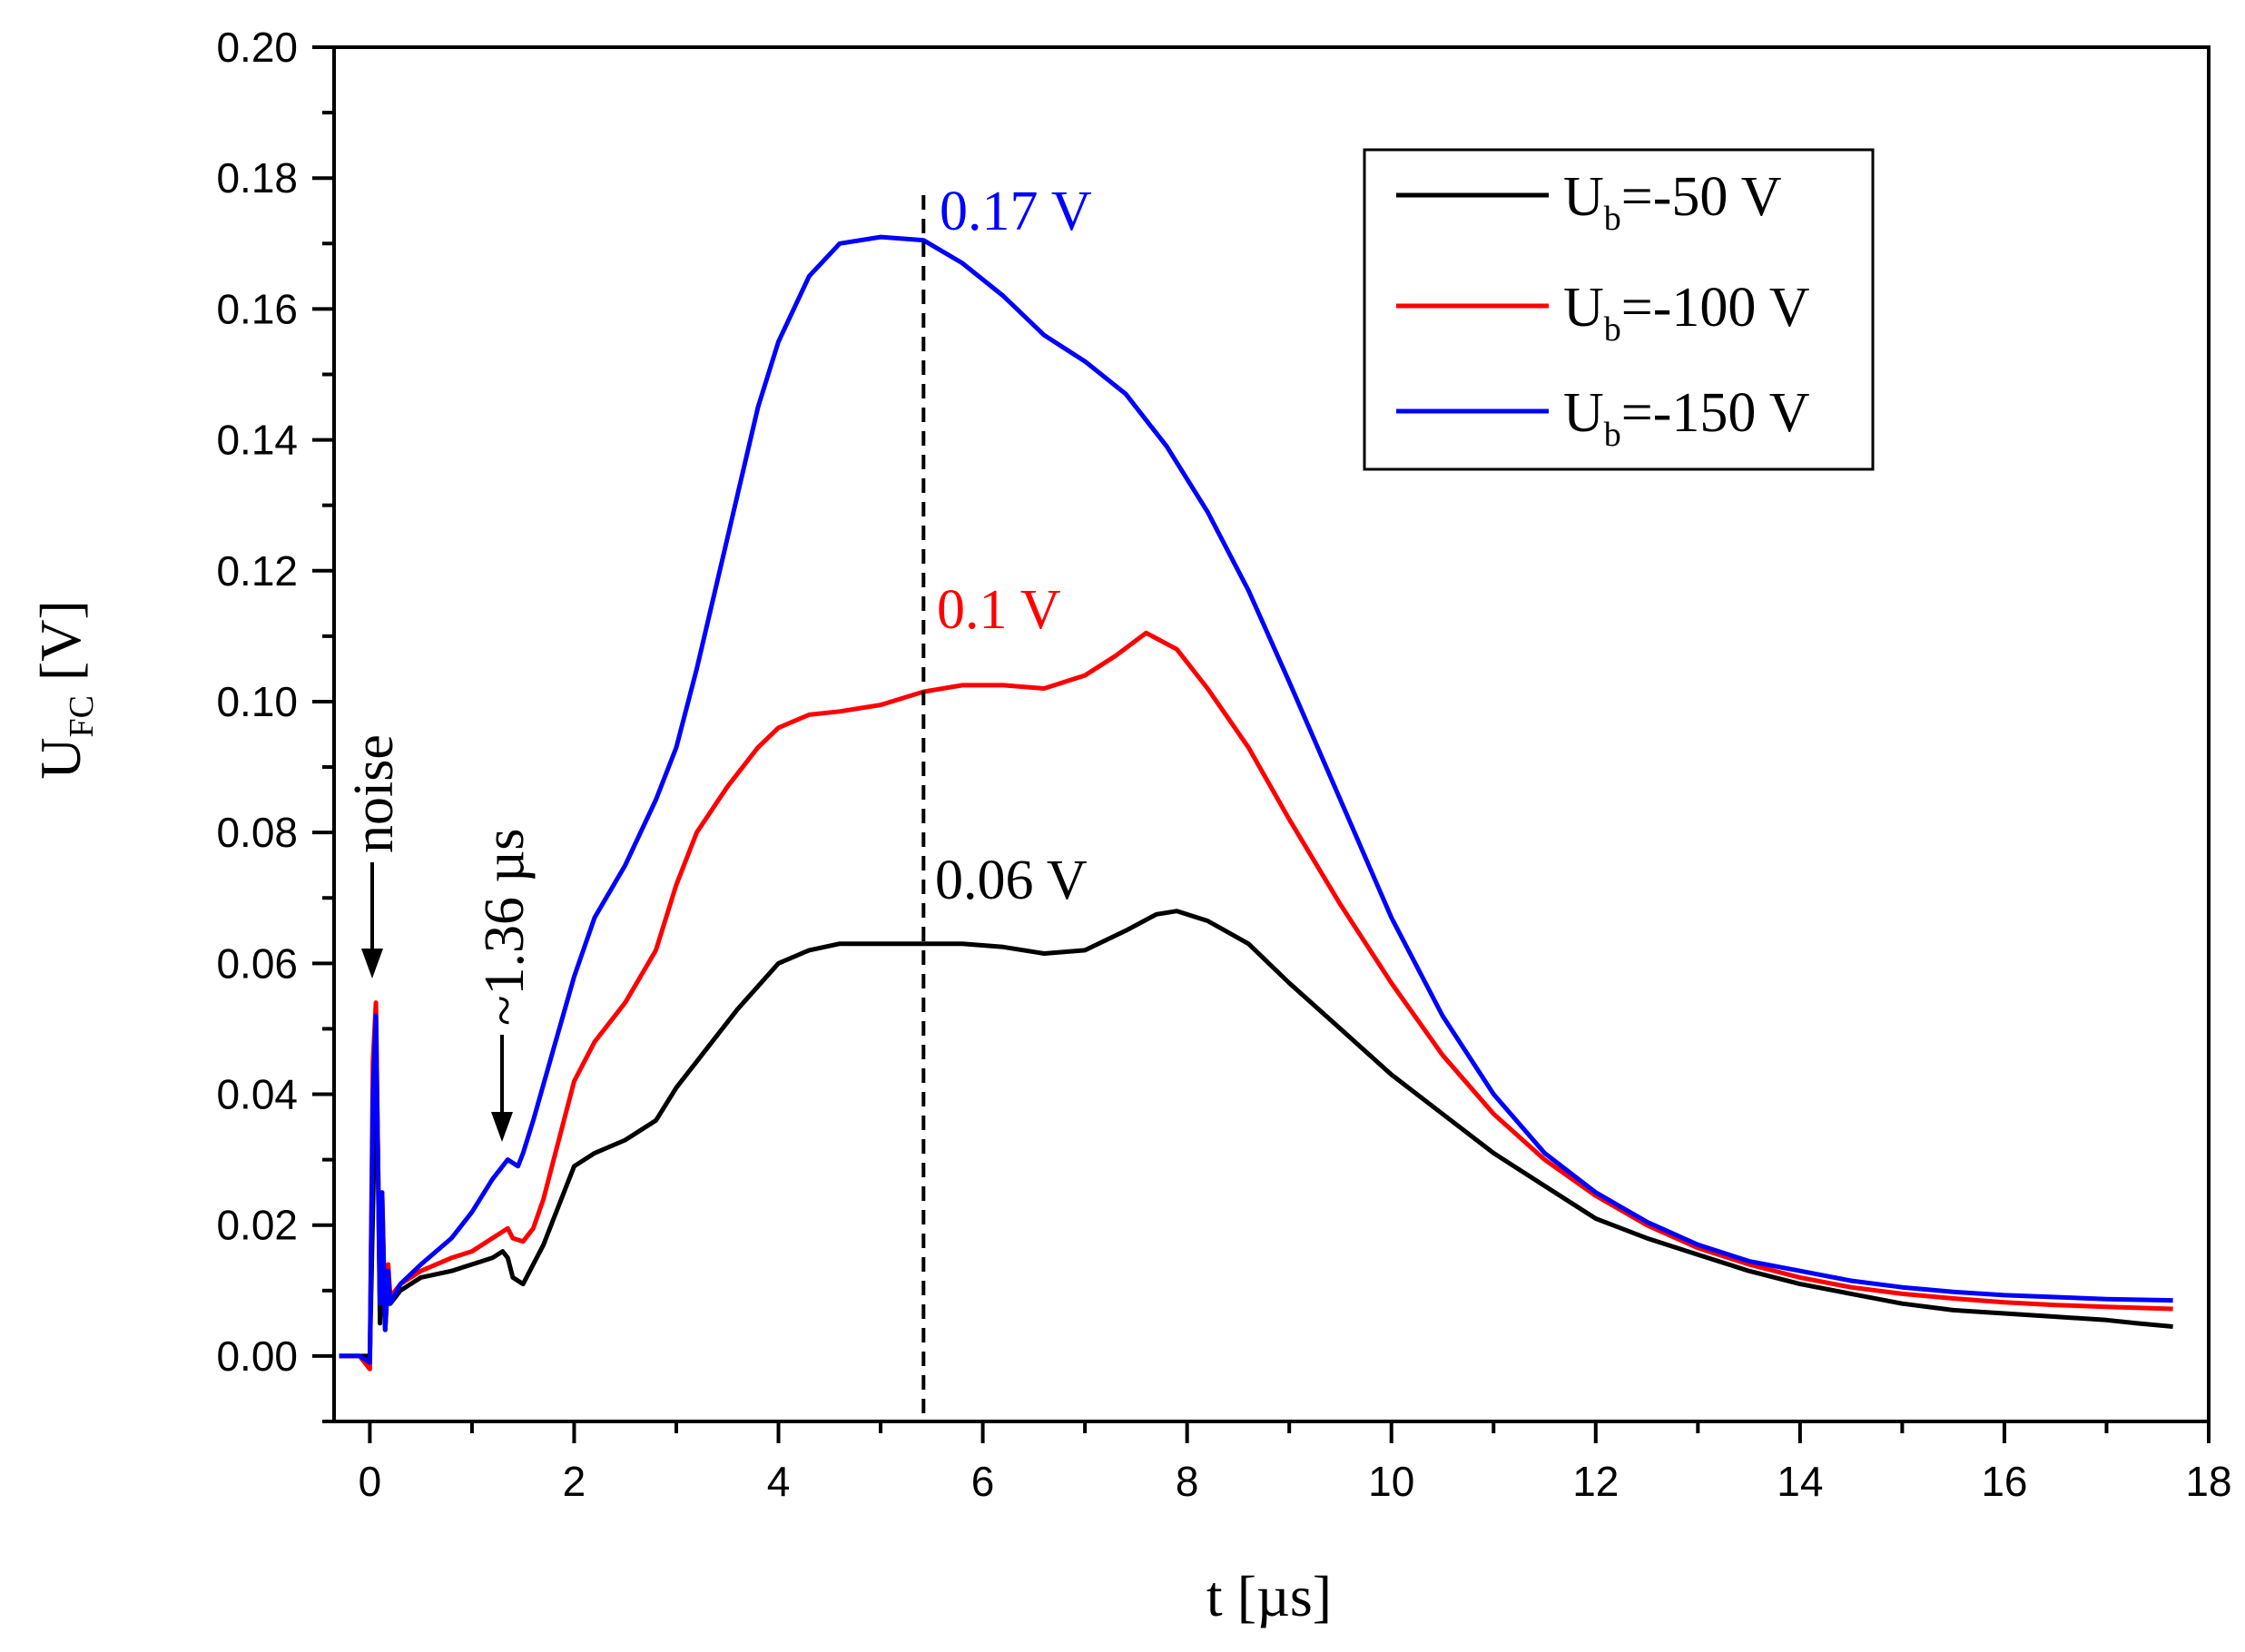 Image resolution: width=2245 pixels, height=1652 pixels. Describe the element at coordinates (1800, 1481) in the screenshot. I see `x-tick-label: 14` at that location.